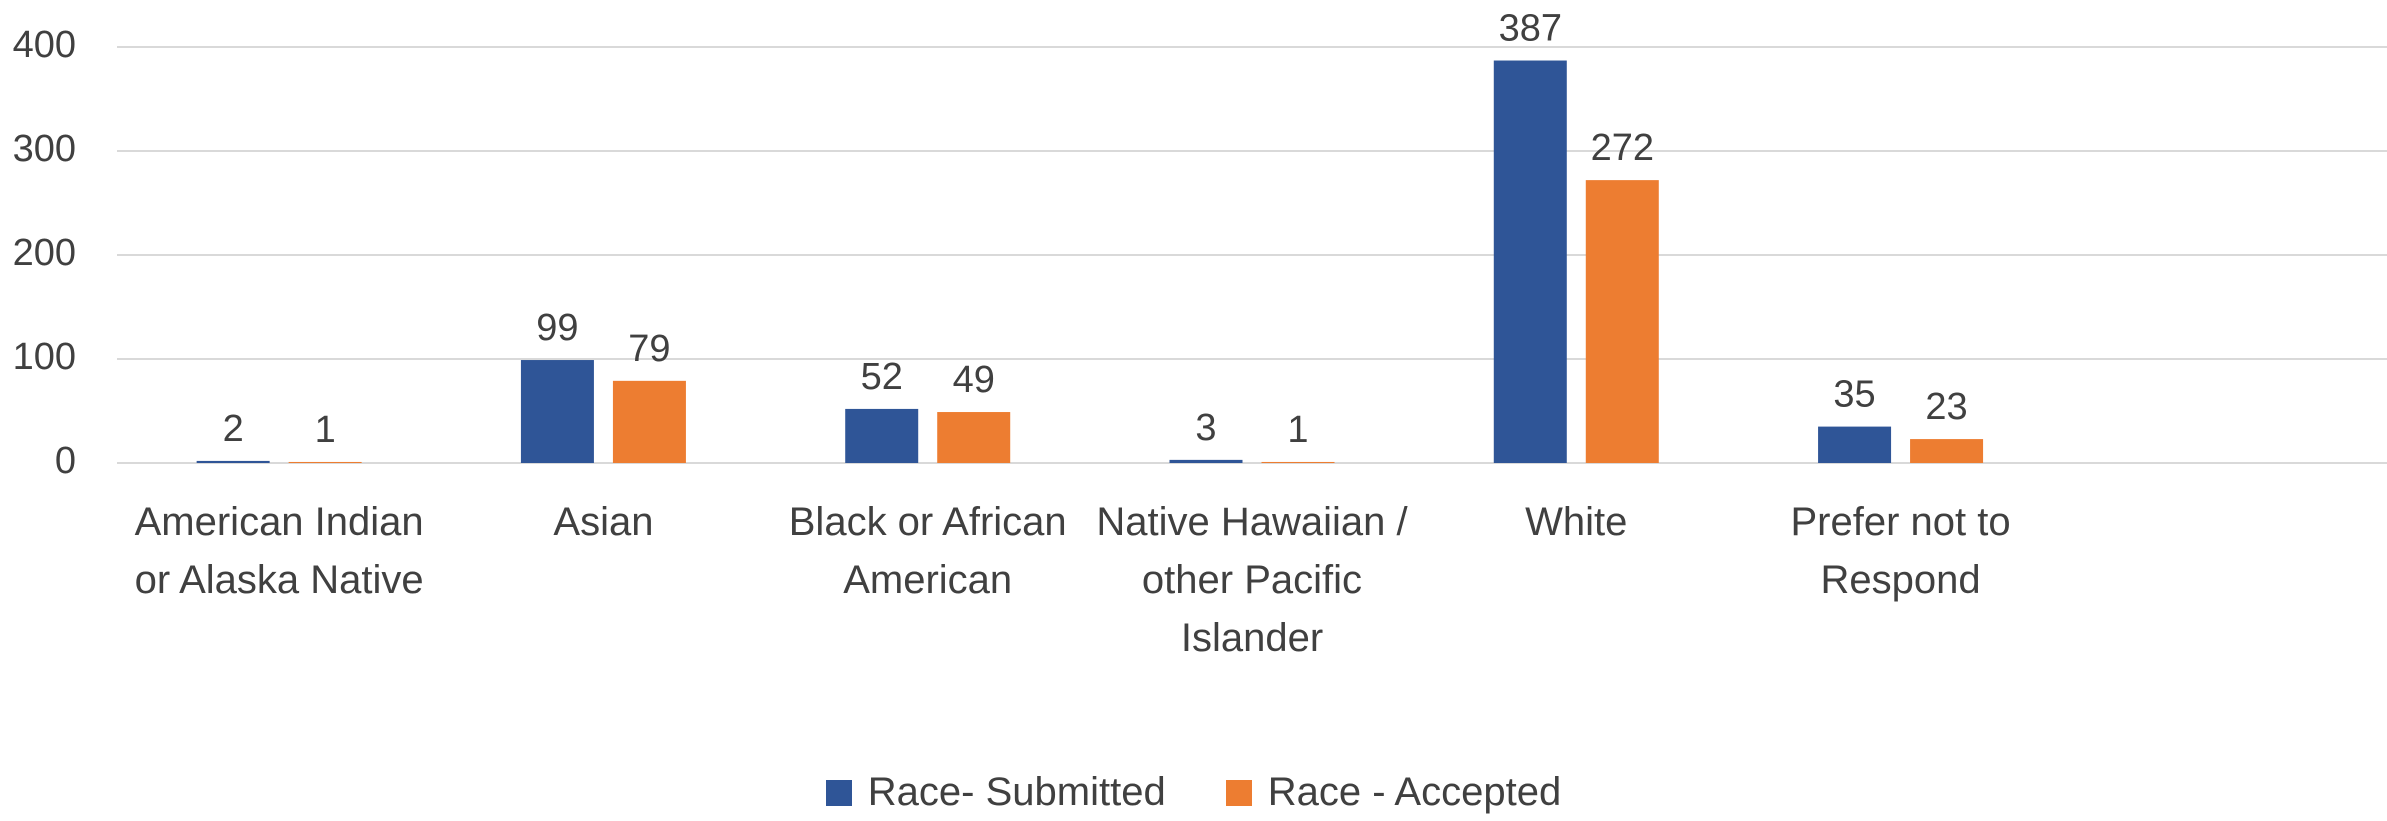  Describe the element at coordinates (44, 149) in the screenshot. I see `y-tick-label: 300` at that location.